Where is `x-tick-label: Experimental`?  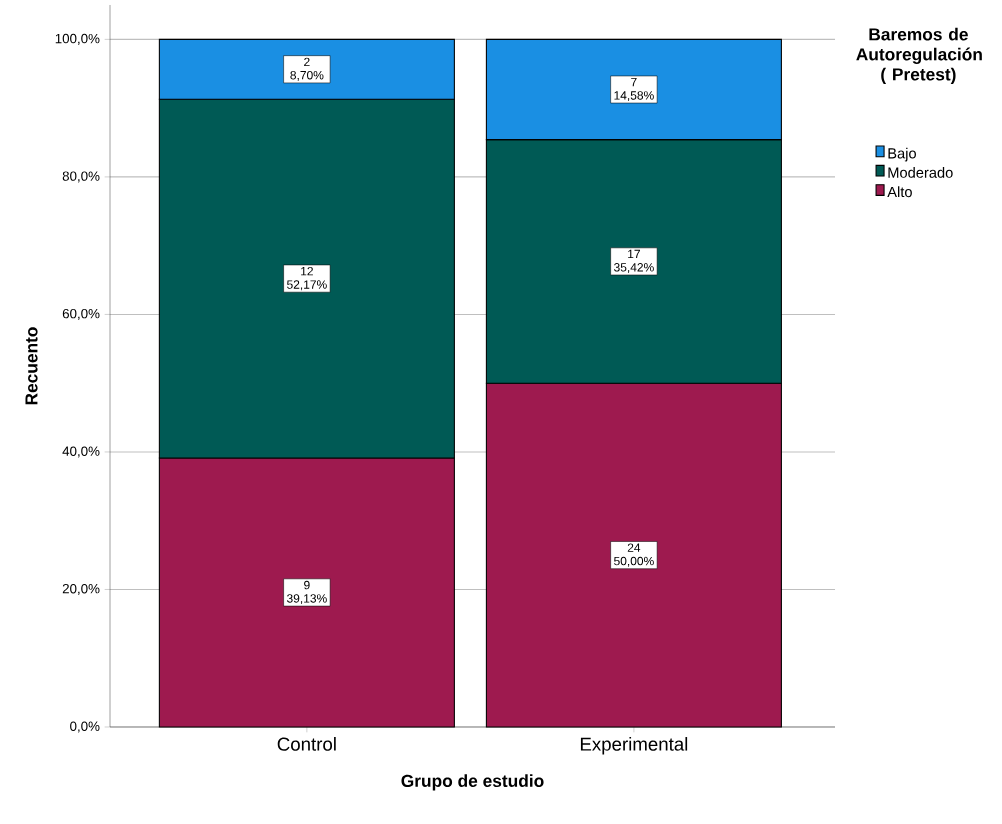
x-tick-label: Experimental is located at coordinates (634, 746).